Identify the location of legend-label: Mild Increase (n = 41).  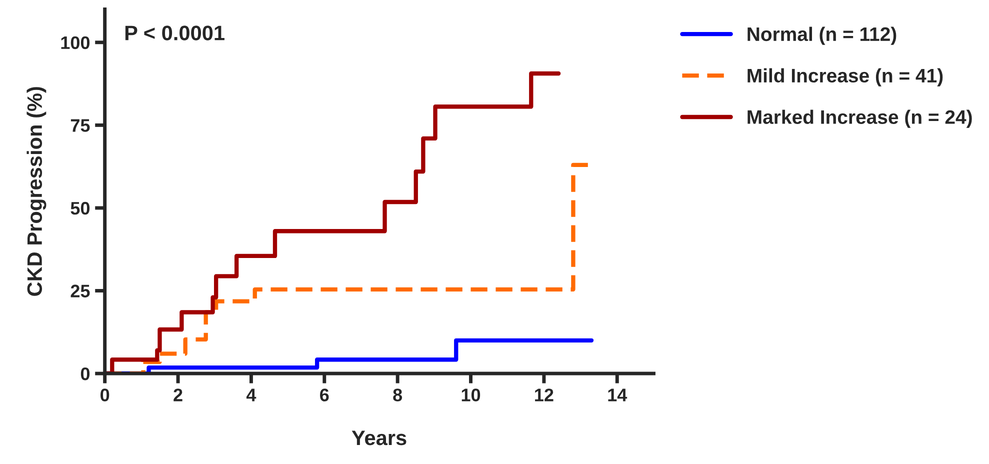
(845, 77).